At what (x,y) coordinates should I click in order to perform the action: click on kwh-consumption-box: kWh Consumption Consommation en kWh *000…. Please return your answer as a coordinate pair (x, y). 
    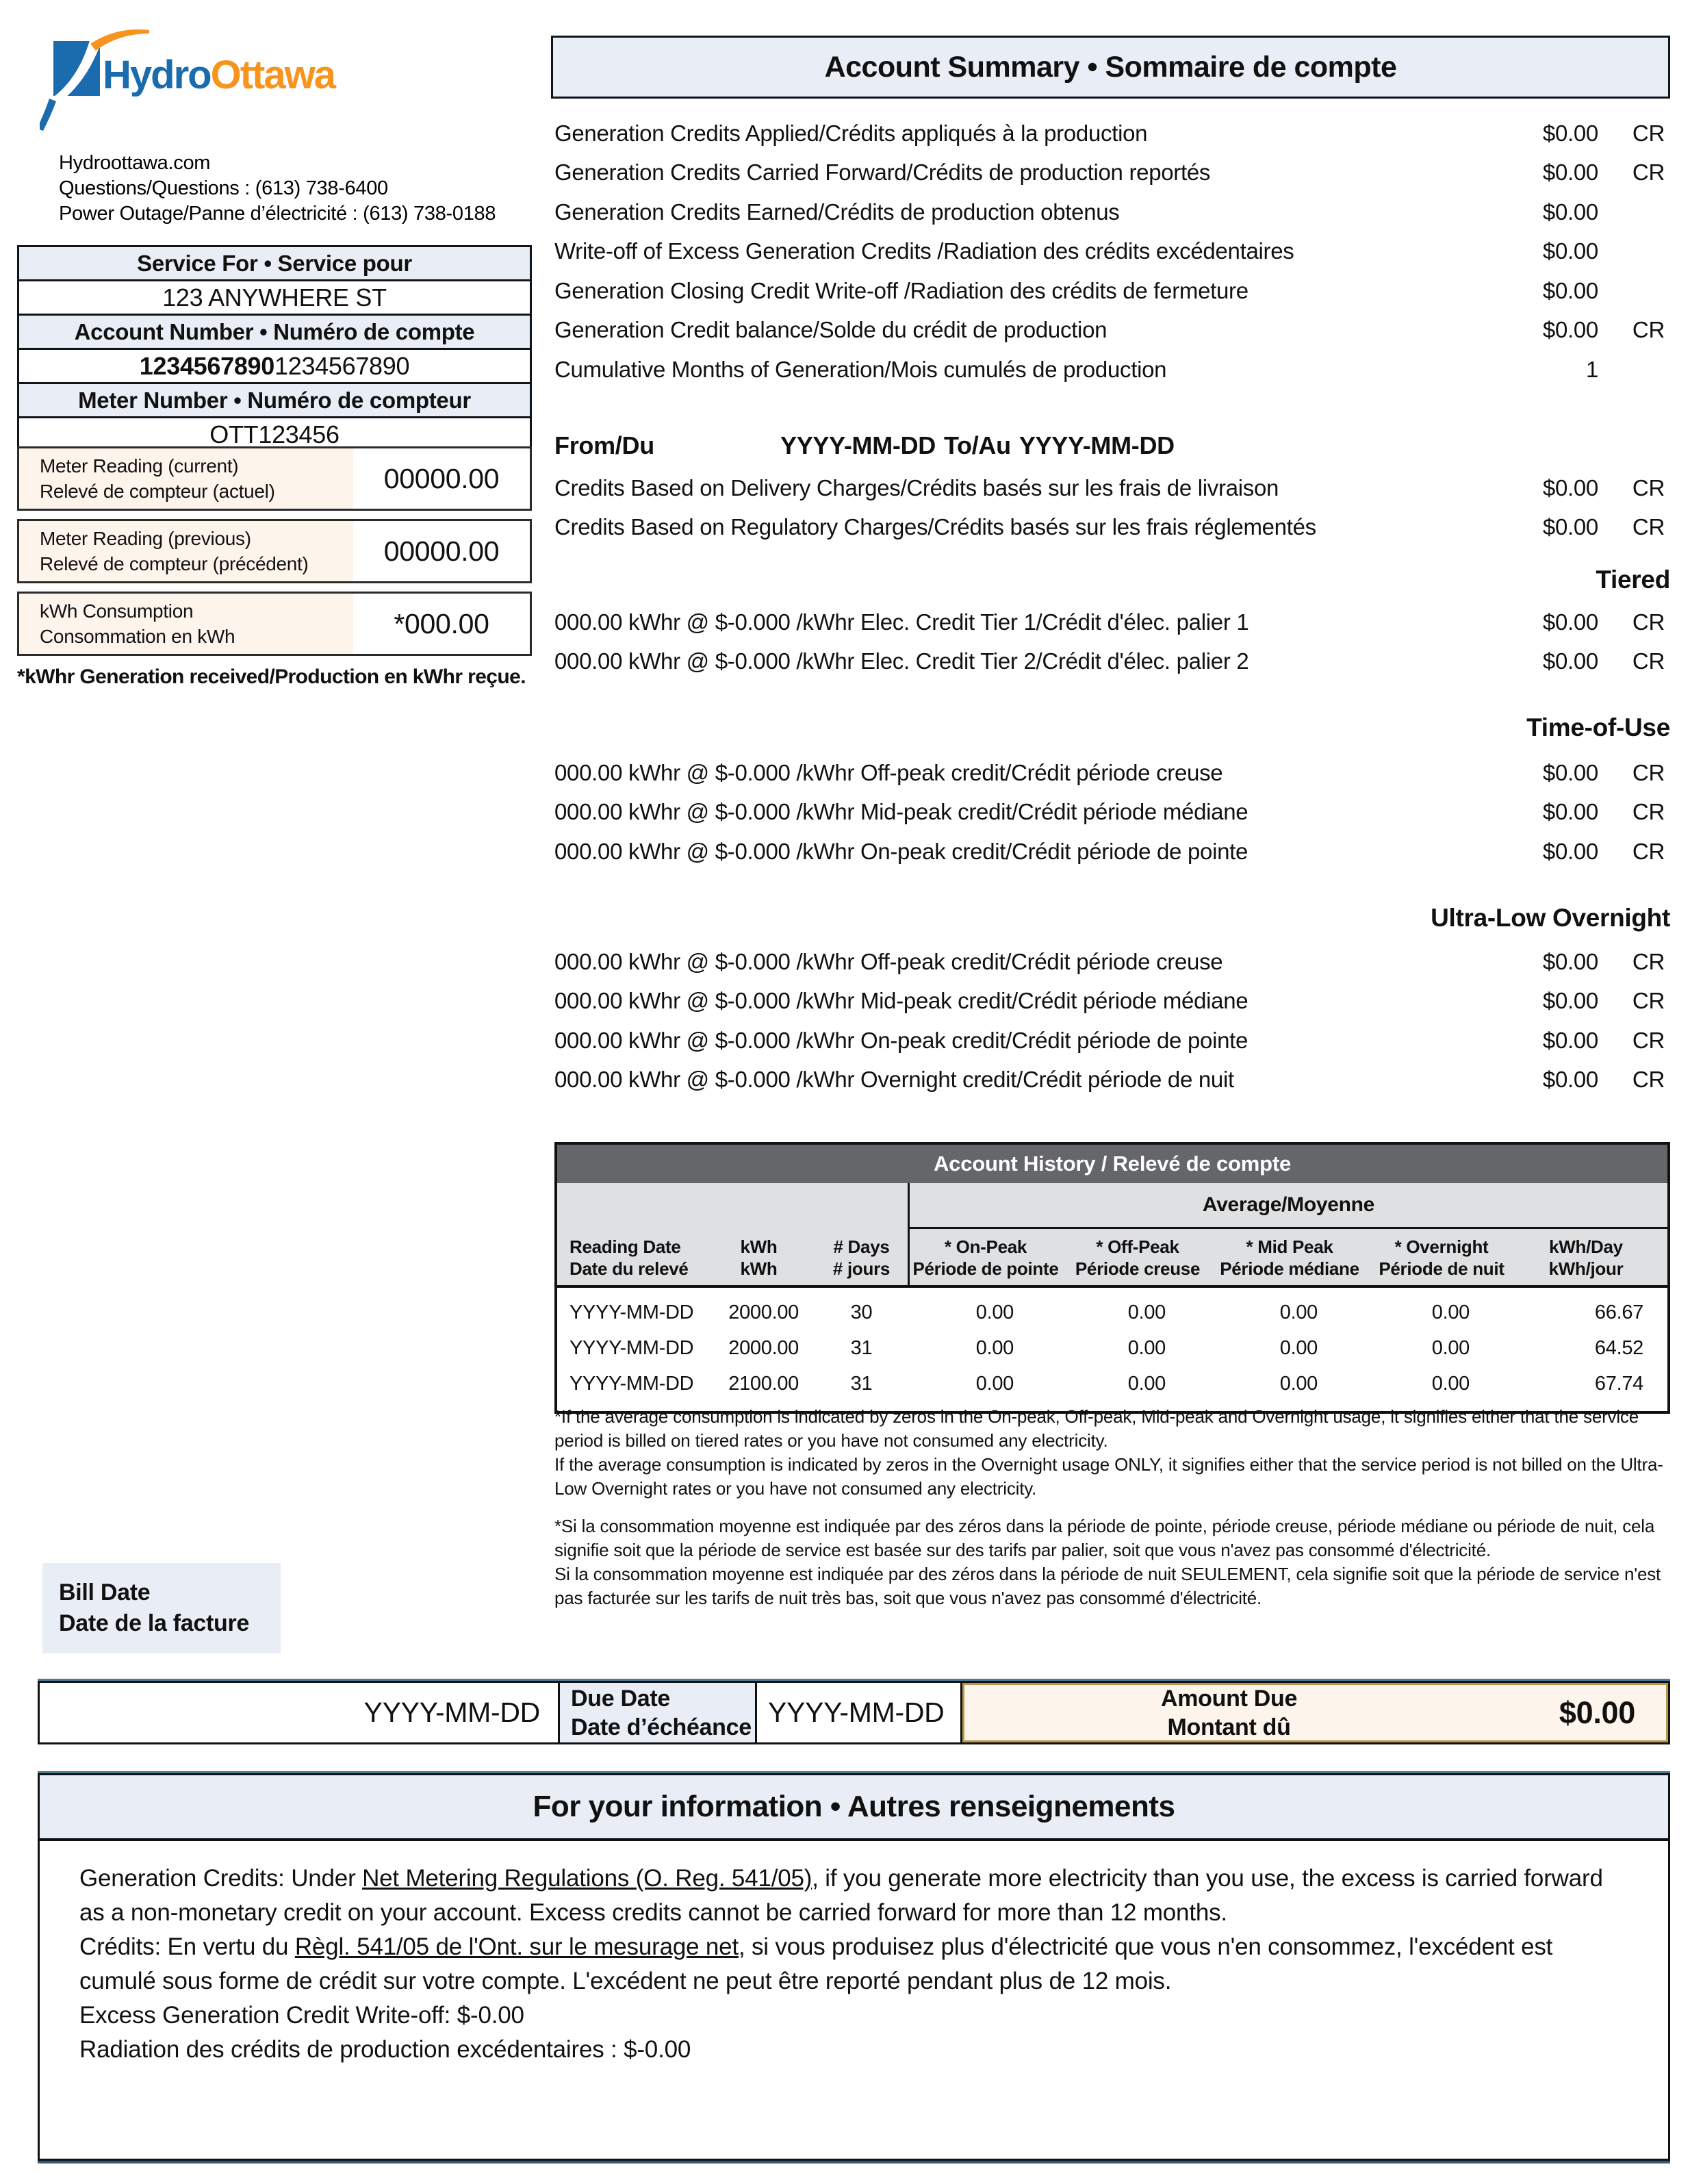
    Looking at the image, I should click on (274, 624).